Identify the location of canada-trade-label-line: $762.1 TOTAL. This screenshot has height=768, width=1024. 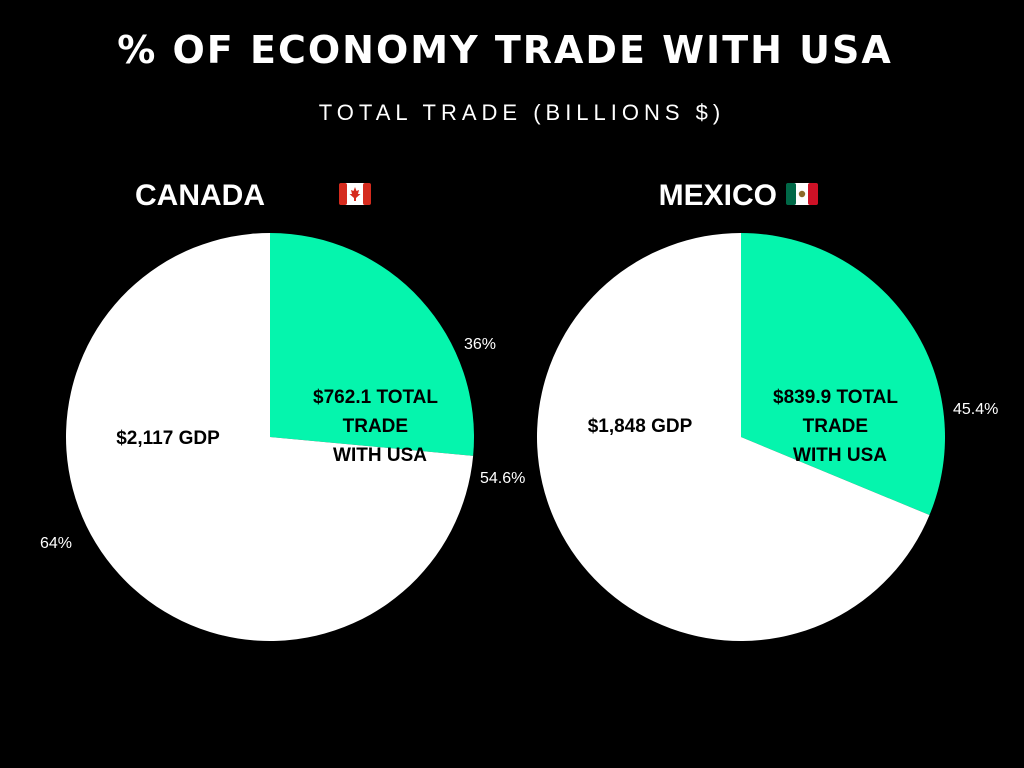
(375, 397).